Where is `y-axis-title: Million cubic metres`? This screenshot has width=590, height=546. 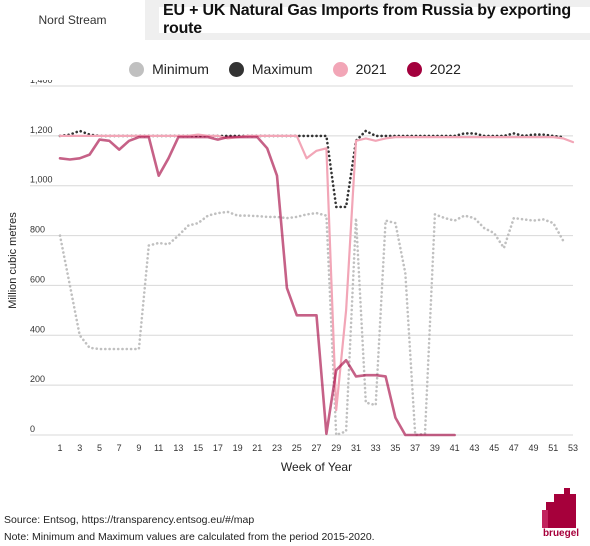
y-axis-title: Million cubic metres is located at coordinates (13, 260).